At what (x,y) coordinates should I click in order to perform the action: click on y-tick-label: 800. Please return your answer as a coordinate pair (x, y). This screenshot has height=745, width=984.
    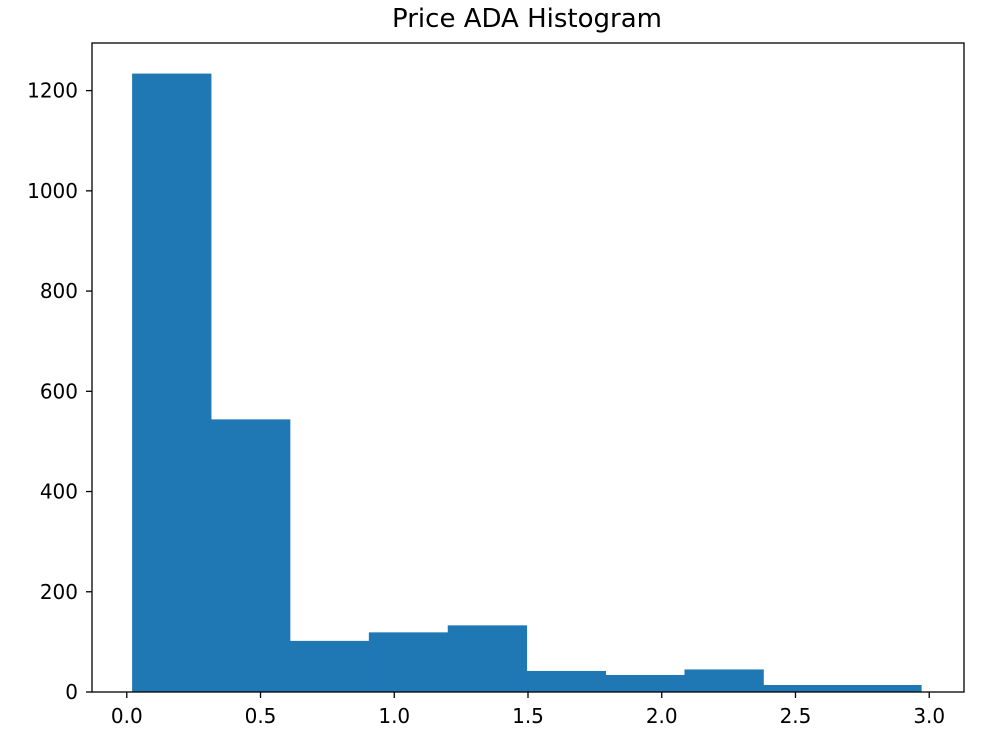
    Looking at the image, I should click on (59, 291).